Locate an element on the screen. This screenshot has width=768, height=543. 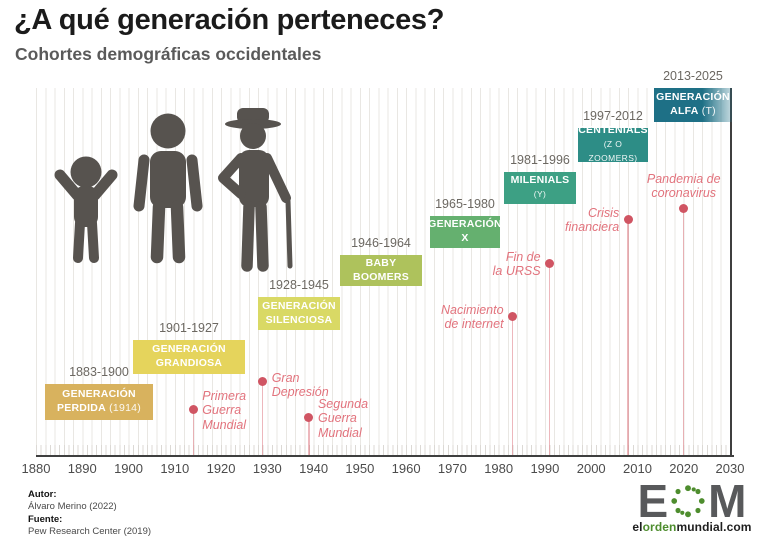
generation-years-label: 1946-1964 is located at coordinates (381, 243).